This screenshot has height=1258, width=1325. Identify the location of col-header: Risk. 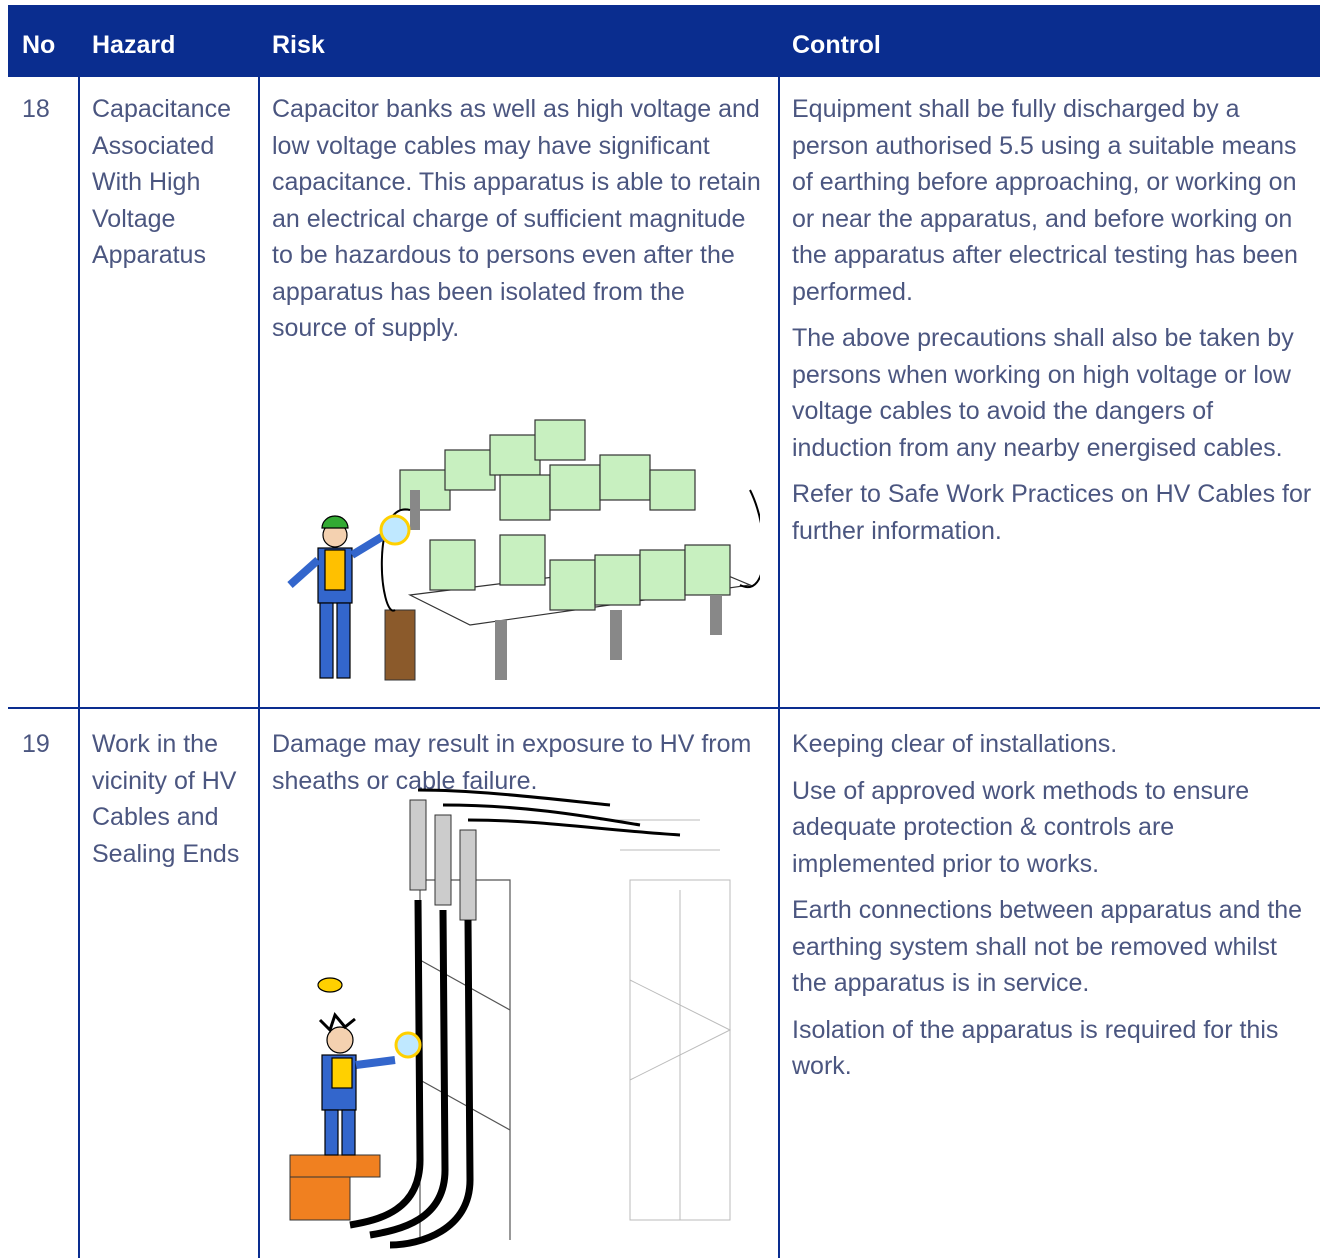
(298, 45).